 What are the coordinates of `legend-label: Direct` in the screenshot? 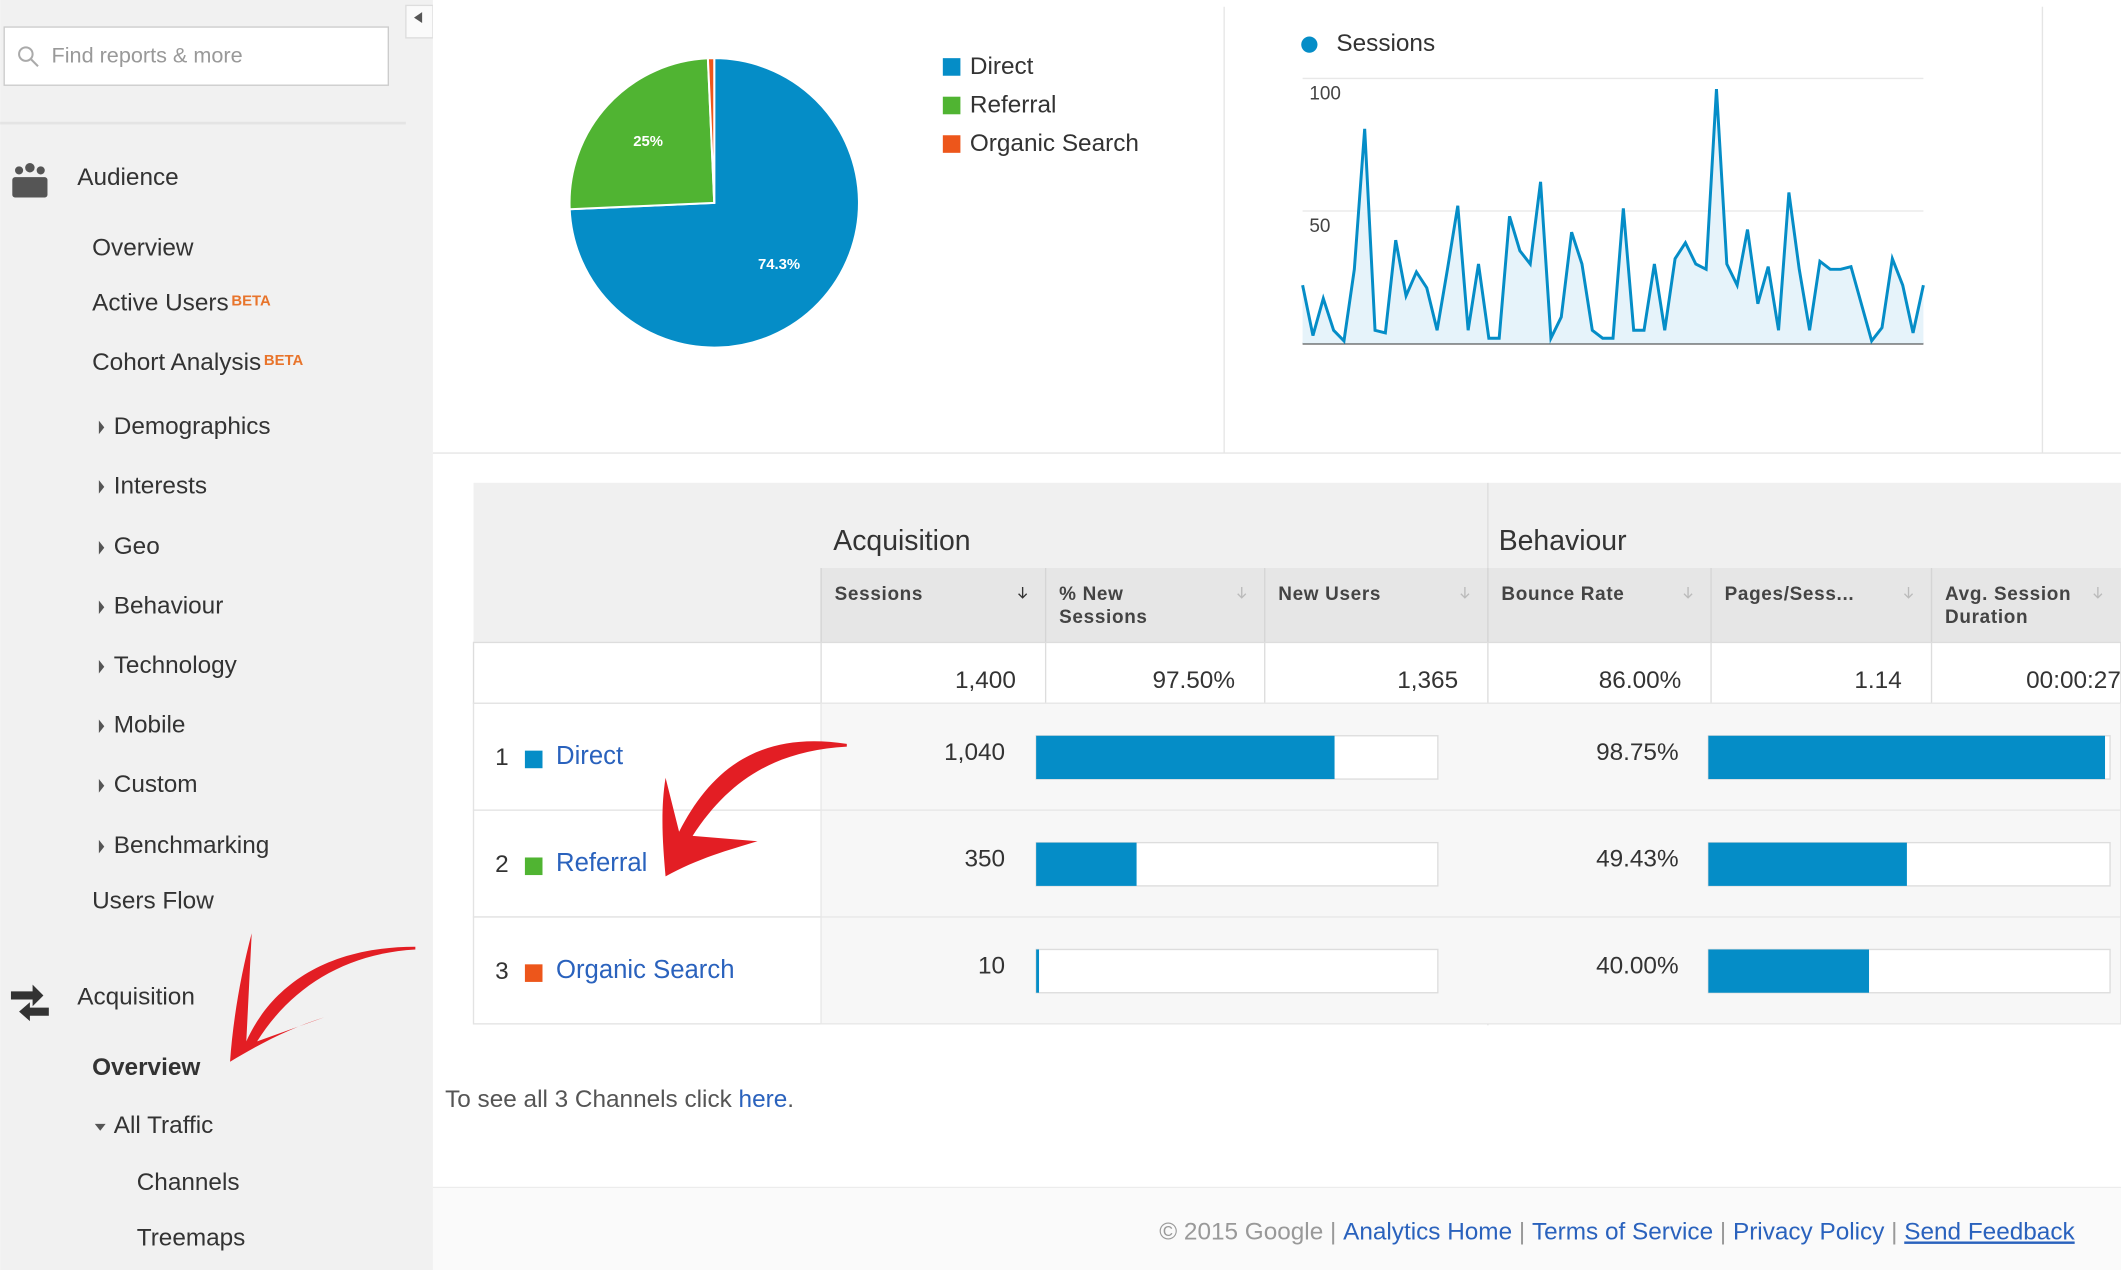 It's located at (1002, 66).